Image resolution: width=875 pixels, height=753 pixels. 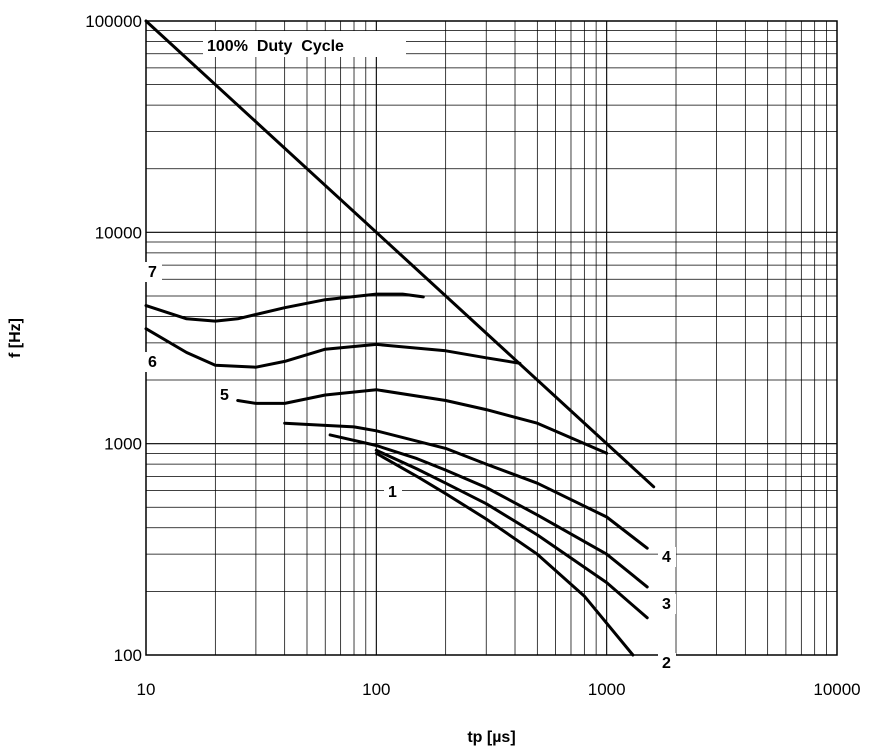 I want to click on x-axis-title: tp [µs], so click(x=491, y=737).